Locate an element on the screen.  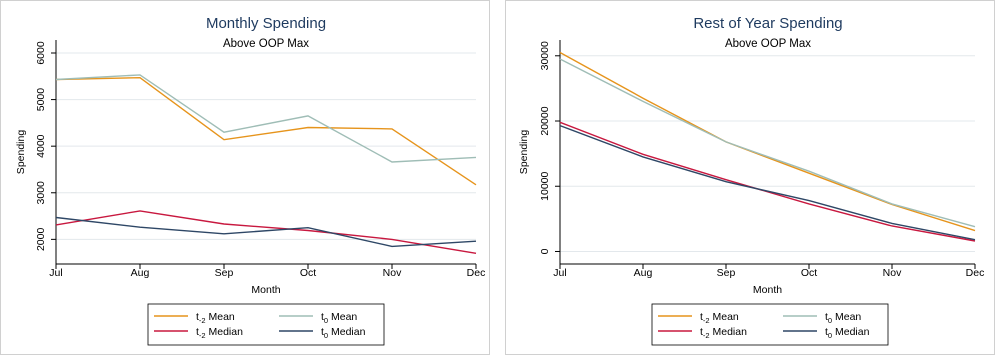
chart-title: Monthly Spending is located at coordinates (266, 23).